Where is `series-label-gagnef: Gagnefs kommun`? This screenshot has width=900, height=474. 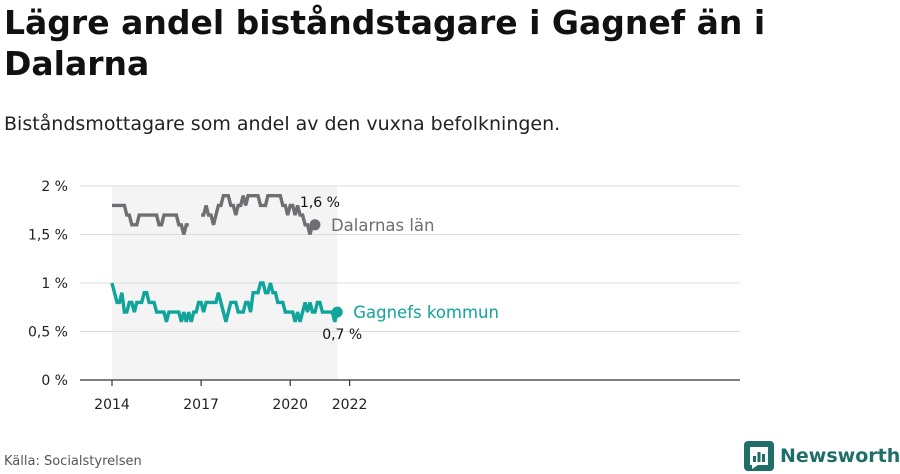 series-label-gagnef: Gagnefs kommun is located at coordinates (426, 312).